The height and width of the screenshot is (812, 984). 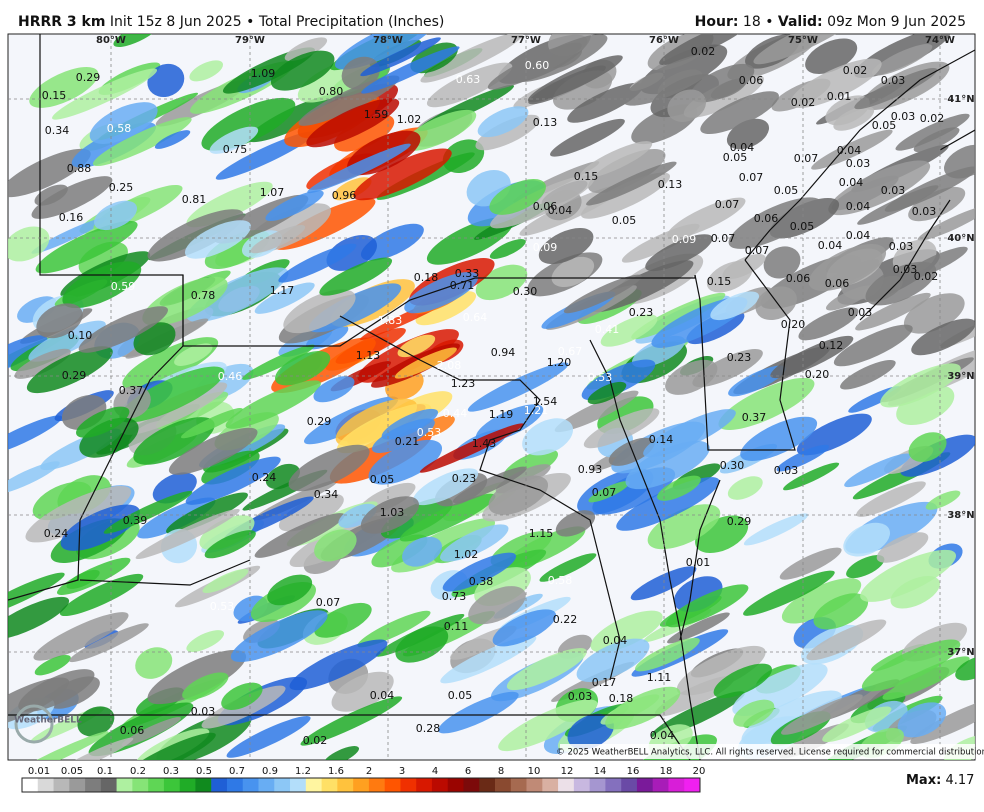 I want to click on legend-label: 0.05, so click(x=72, y=771).